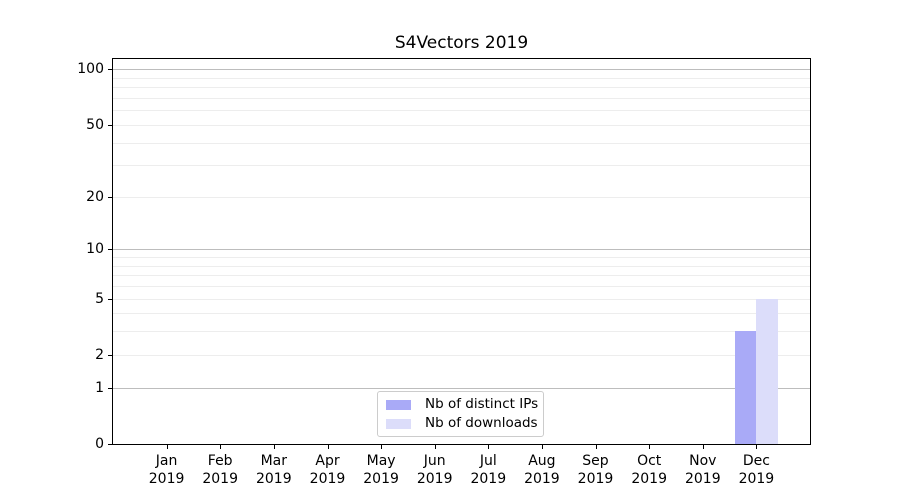 The height and width of the screenshot is (500, 900). Describe the element at coordinates (460, 414) in the screenshot. I see `legend: Nb of distinct IPs Nb of downloads` at that location.